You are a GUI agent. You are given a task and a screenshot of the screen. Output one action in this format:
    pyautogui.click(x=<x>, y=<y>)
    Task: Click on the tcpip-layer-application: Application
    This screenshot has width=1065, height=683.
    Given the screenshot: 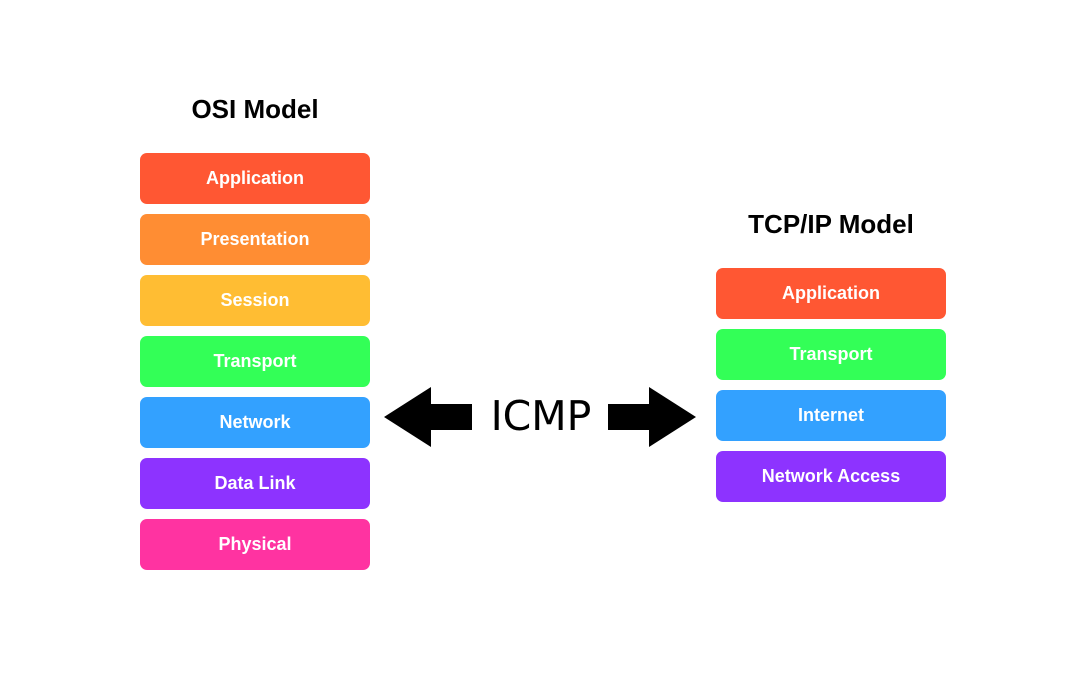 What is the action you would take?
    pyautogui.click(x=831, y=293)
    